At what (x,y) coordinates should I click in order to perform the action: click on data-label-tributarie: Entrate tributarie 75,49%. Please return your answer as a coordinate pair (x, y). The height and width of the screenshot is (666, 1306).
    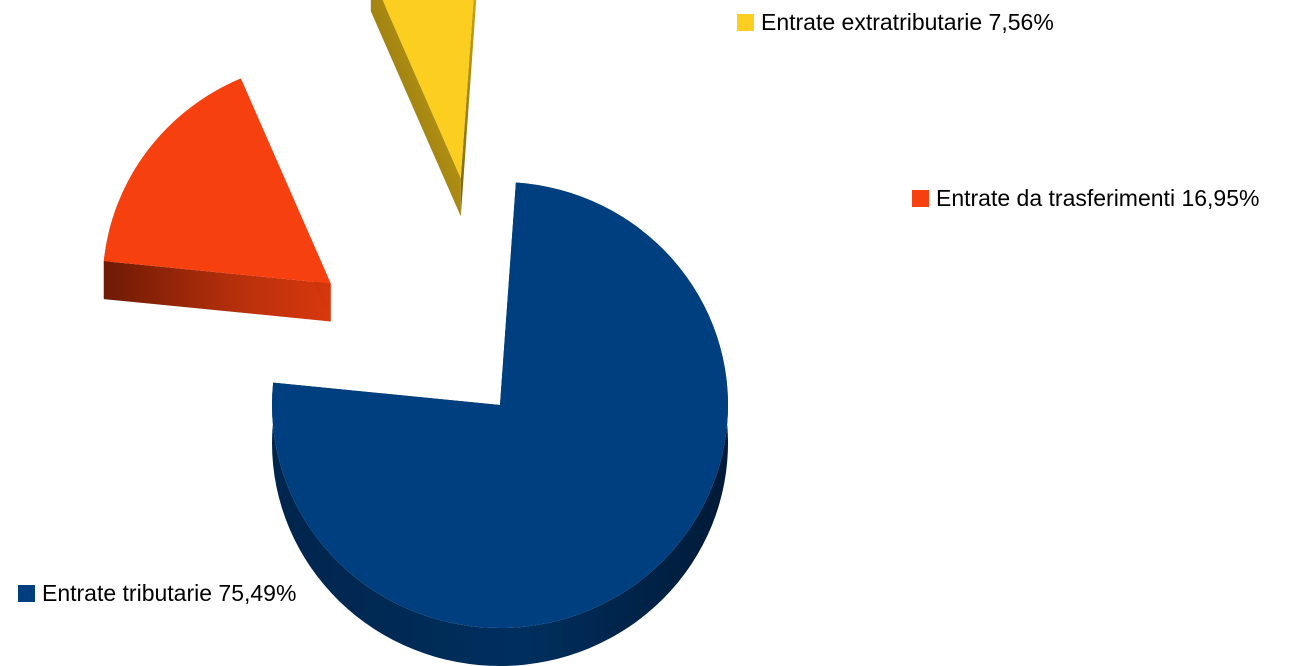
    Looking at the image, I should click on (157, 593).